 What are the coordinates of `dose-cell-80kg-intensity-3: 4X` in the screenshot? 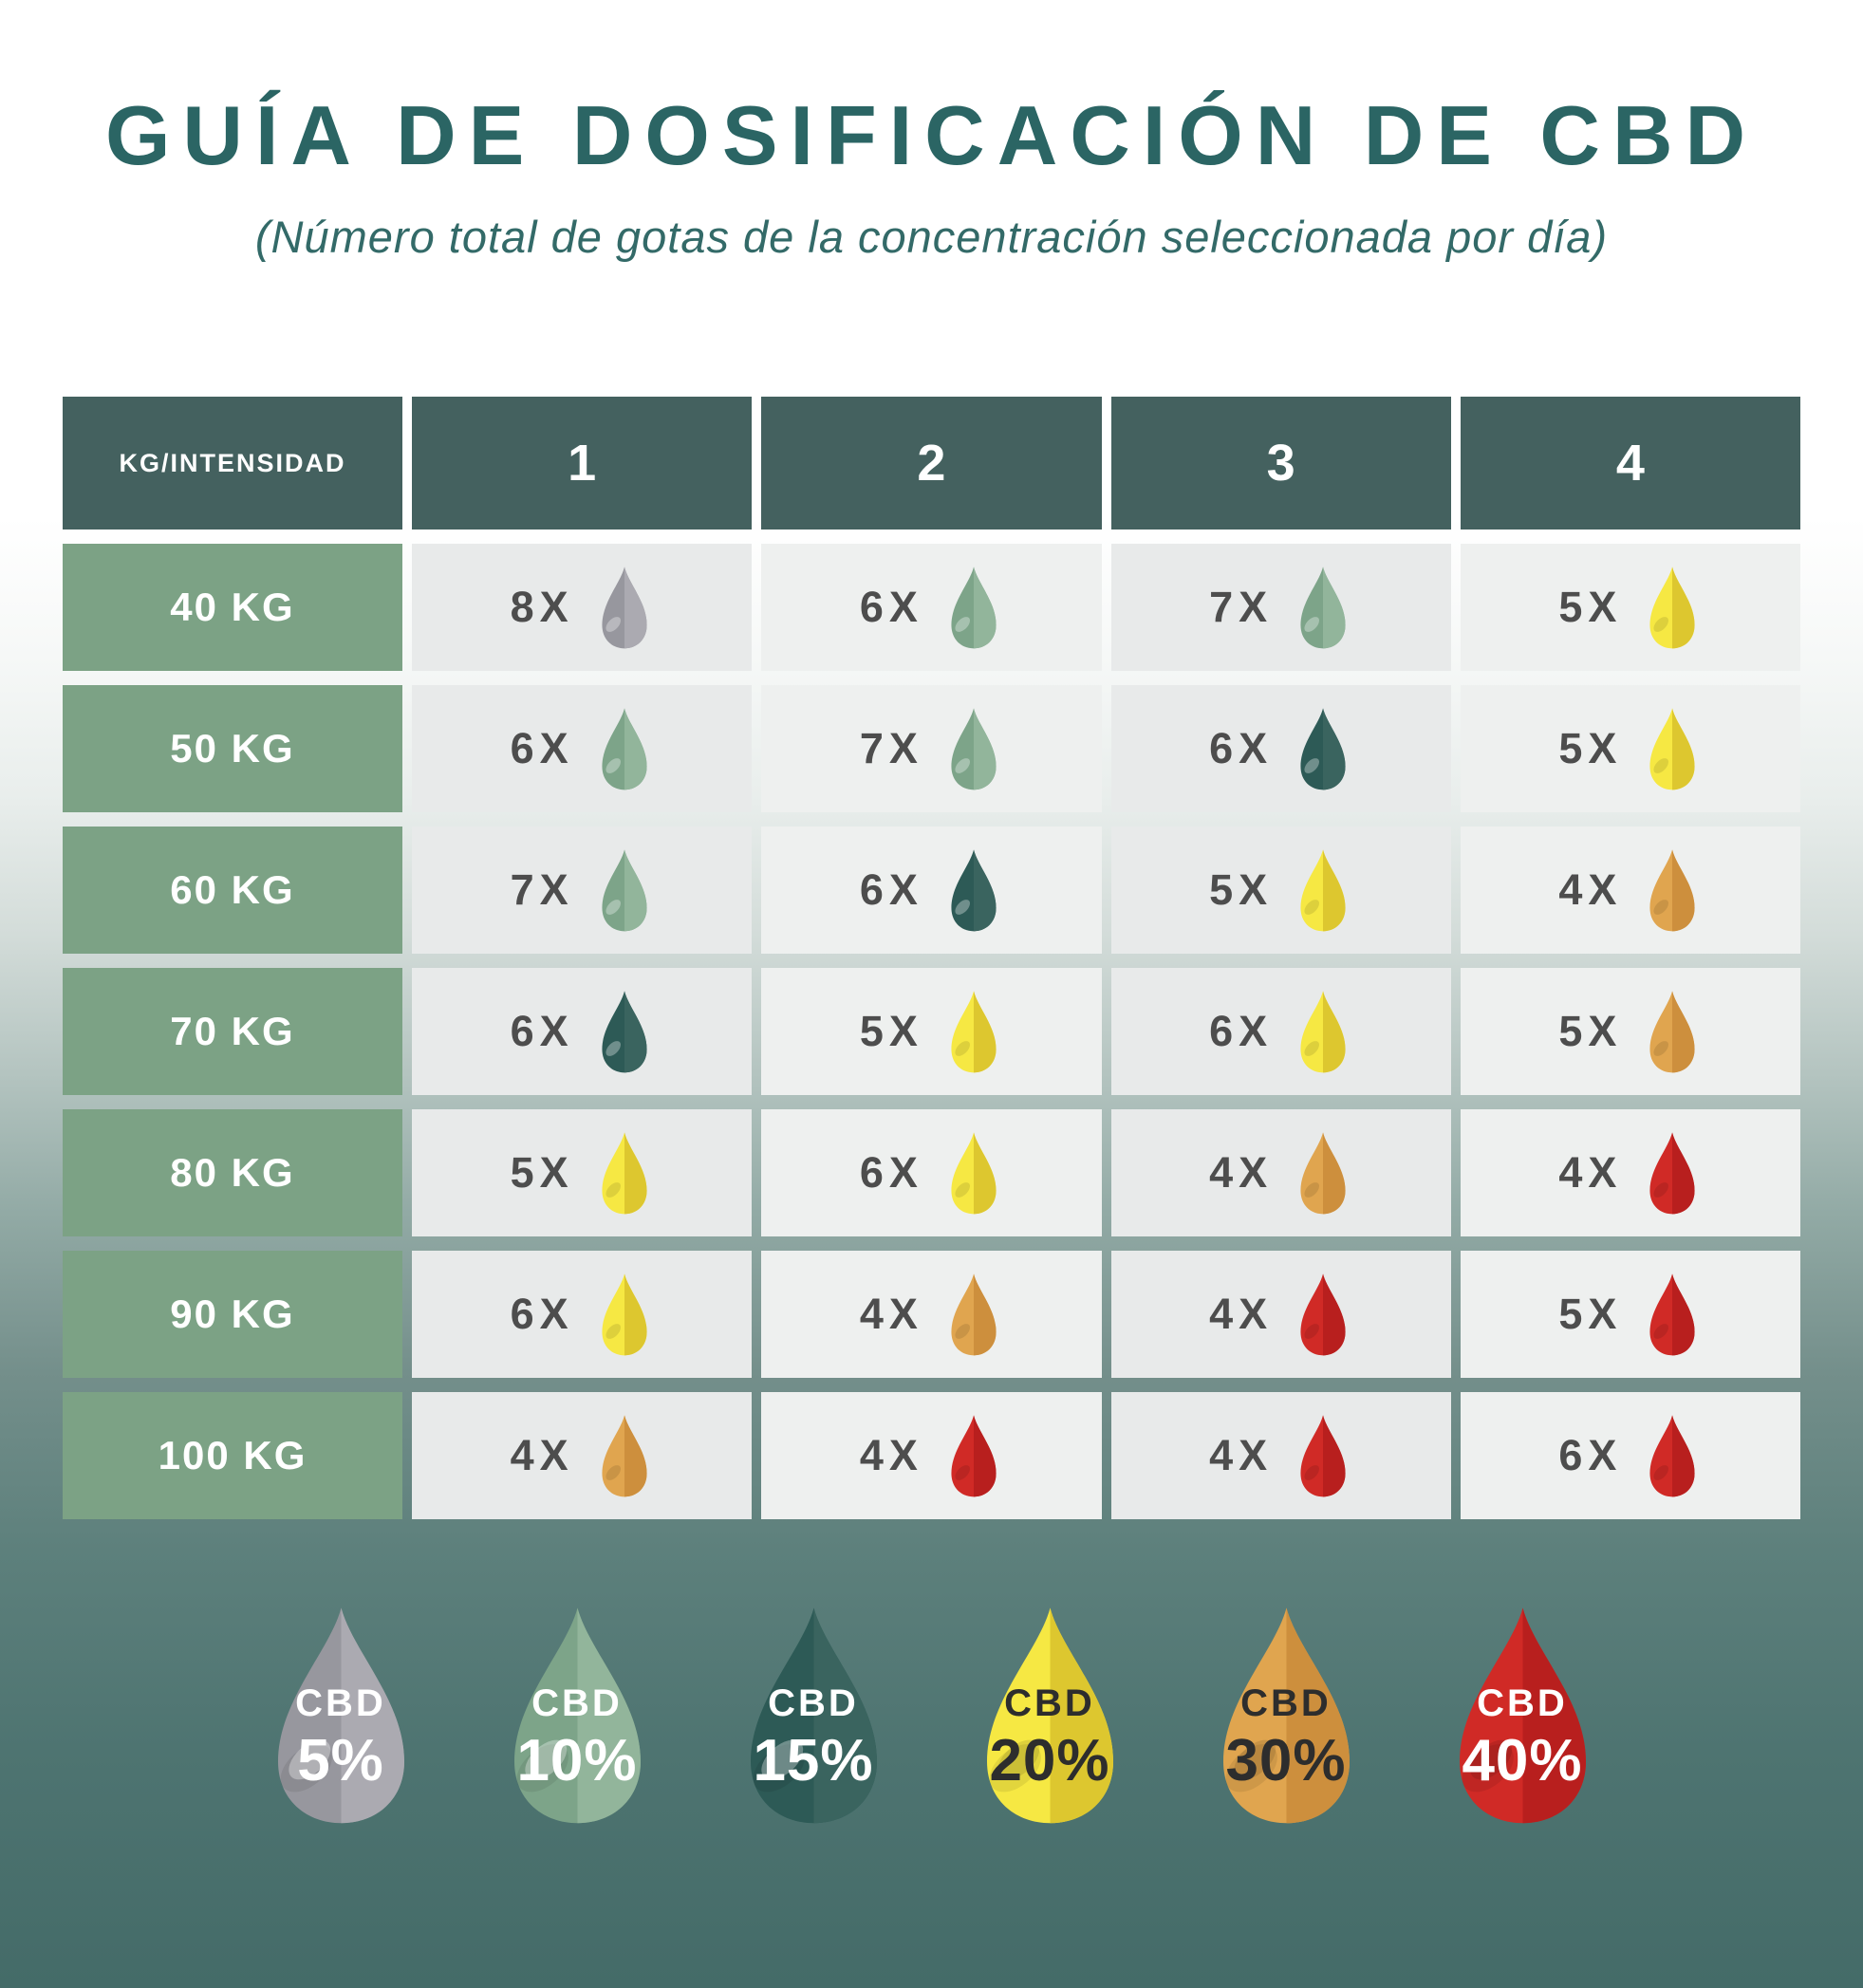 It's located at (1280, 1173).